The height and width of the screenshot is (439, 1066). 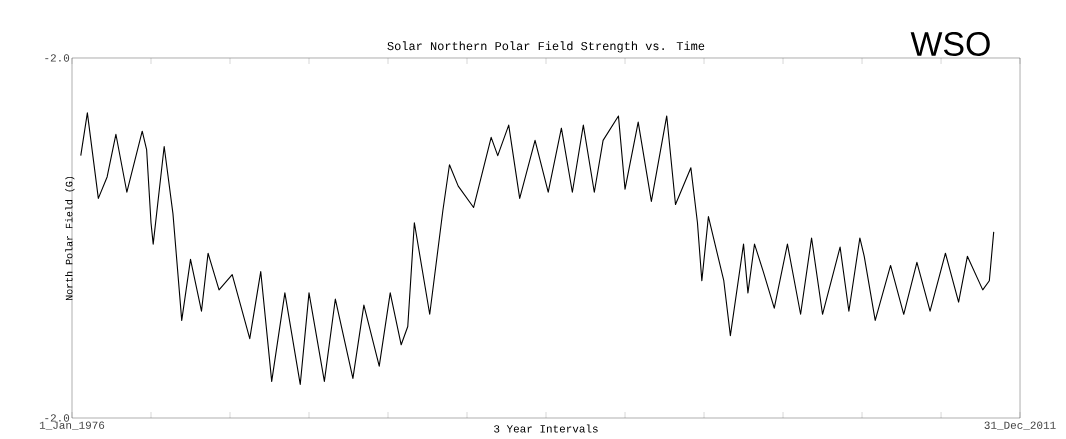 I want to click on text: WSO, so click(x=950, y=44).